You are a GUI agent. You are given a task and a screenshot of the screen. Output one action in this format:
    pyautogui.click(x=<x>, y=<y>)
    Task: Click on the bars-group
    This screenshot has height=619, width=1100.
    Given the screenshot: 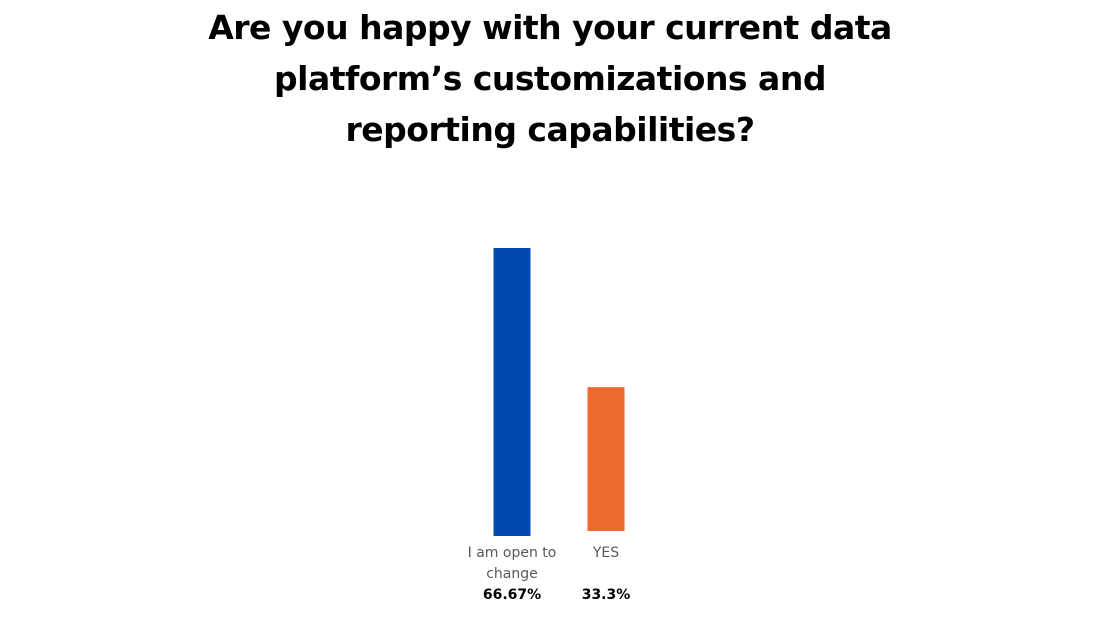 What is the action you would take?
    pyautogui.click(x=559, y=392)
    